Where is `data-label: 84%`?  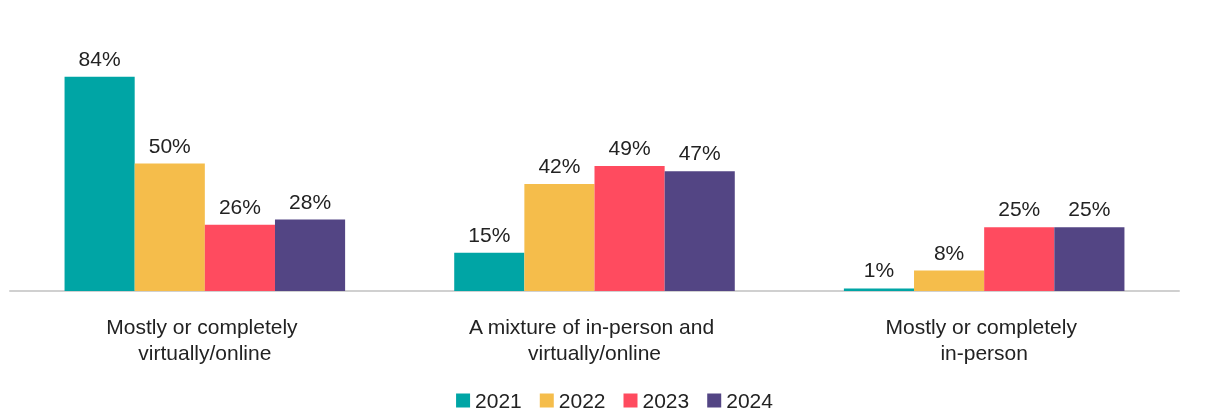
data-label: 84% is located at coordinates (99, 58).